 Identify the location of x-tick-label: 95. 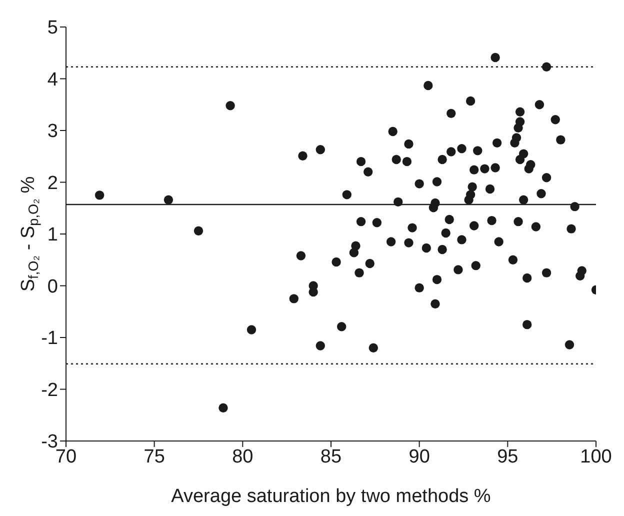
(507, 457).